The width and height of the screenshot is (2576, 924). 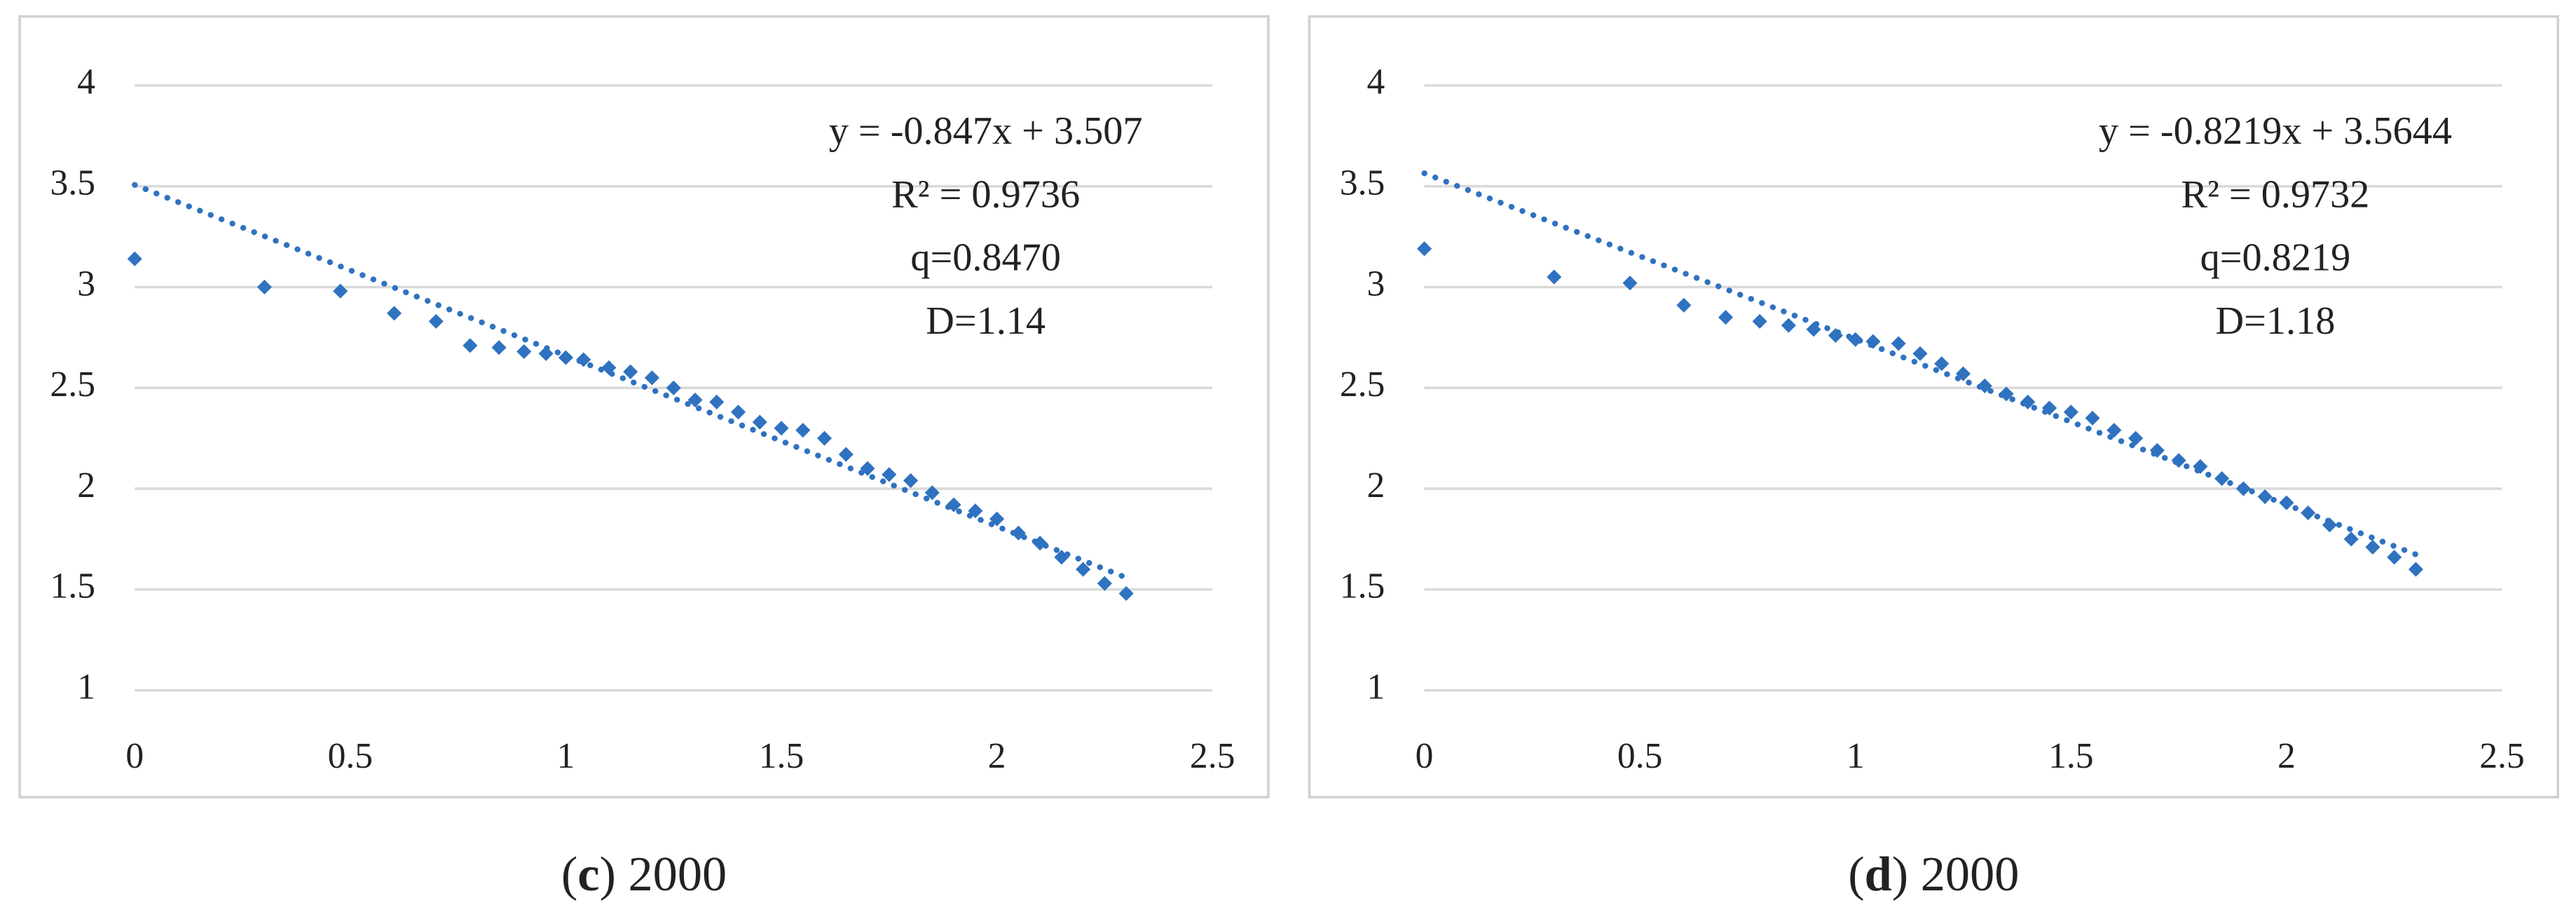 I want to click on annotation: q=0.8219, so click(x=2276, y=258).